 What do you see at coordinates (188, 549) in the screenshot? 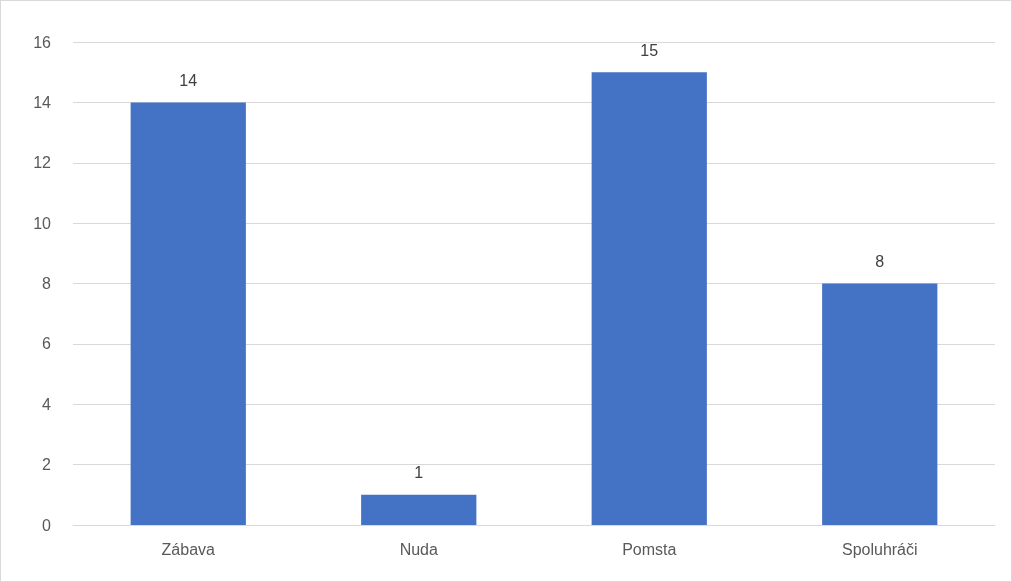
I see `x-tick-label: Zábava` at bounding box center [188, 549].